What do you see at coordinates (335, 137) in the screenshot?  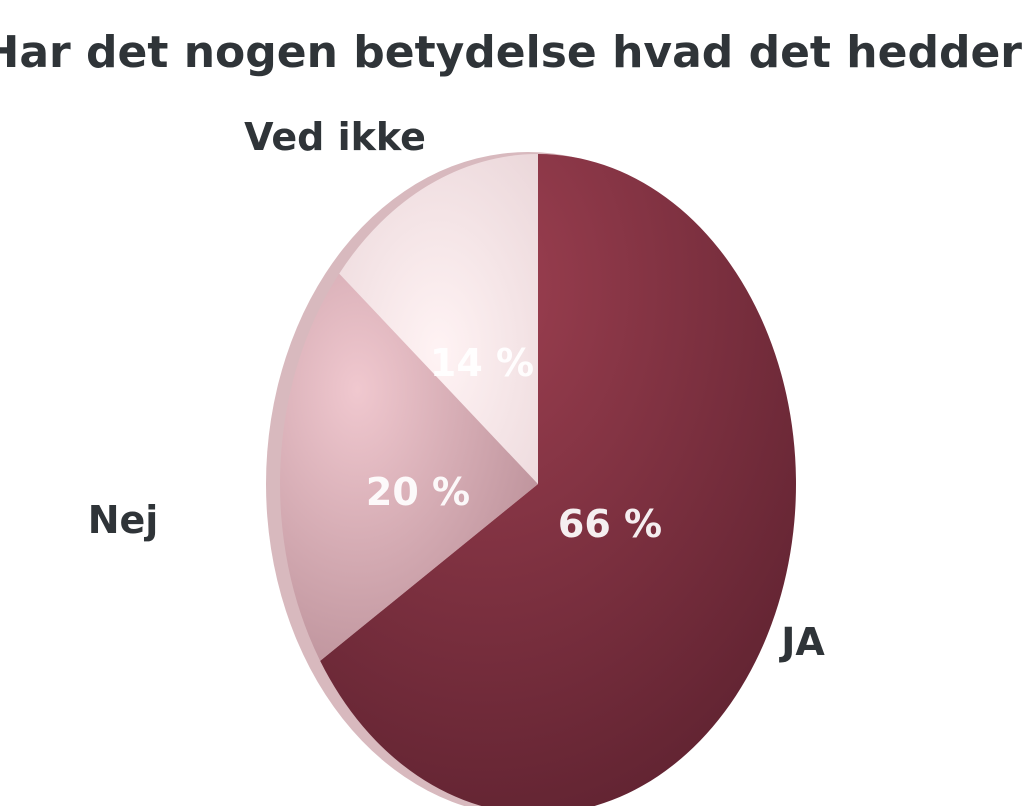 I see `slice-category-label-ved-ikke: Ved ikke` at bounding box center [335, 137].